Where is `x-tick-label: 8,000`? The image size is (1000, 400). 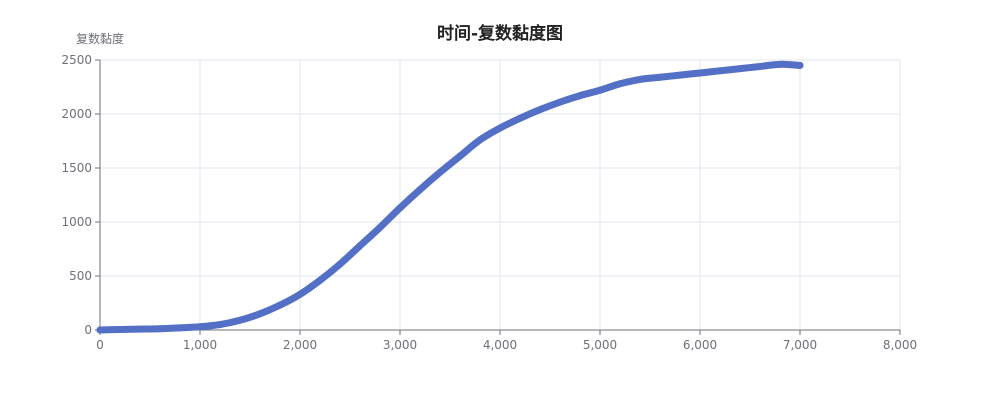 x-tick-label: 8,000 is located at coordinates (900, 345).